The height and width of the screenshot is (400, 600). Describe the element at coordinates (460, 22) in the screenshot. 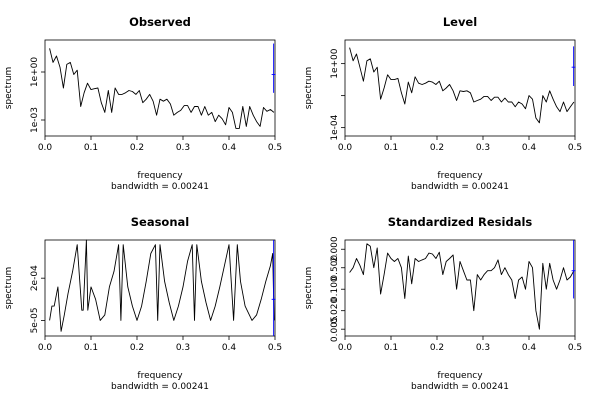

I see `chart-title: Level` at that location.